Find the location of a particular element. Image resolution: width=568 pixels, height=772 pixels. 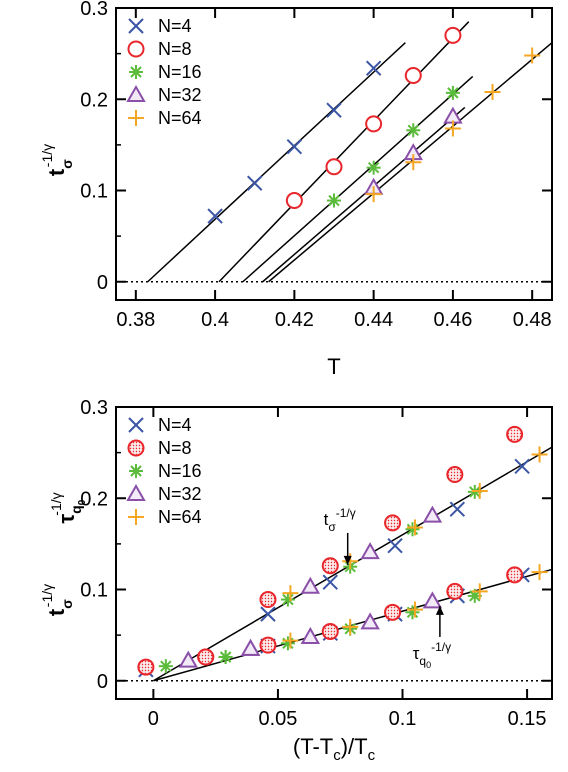

bottom-lower-series-n16-point-1-stroke-d is located at coordinates (225, 657).